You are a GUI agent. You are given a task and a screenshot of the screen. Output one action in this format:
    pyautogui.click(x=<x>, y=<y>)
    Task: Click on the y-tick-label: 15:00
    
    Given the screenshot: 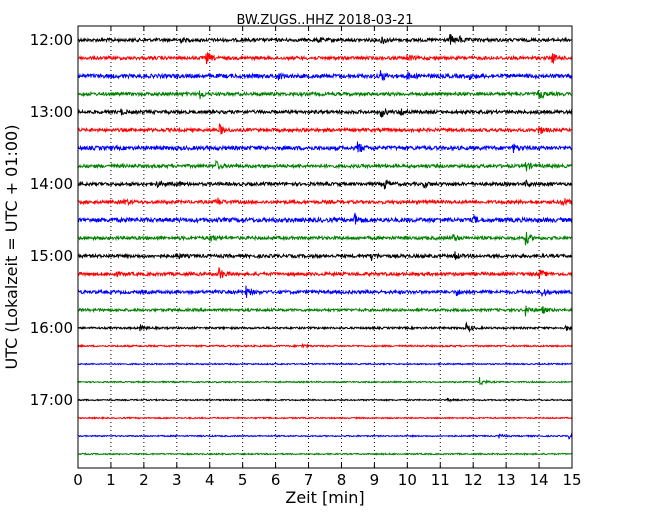 What is the action you would take?
    pyautogui.click(x=51, y=256)
    